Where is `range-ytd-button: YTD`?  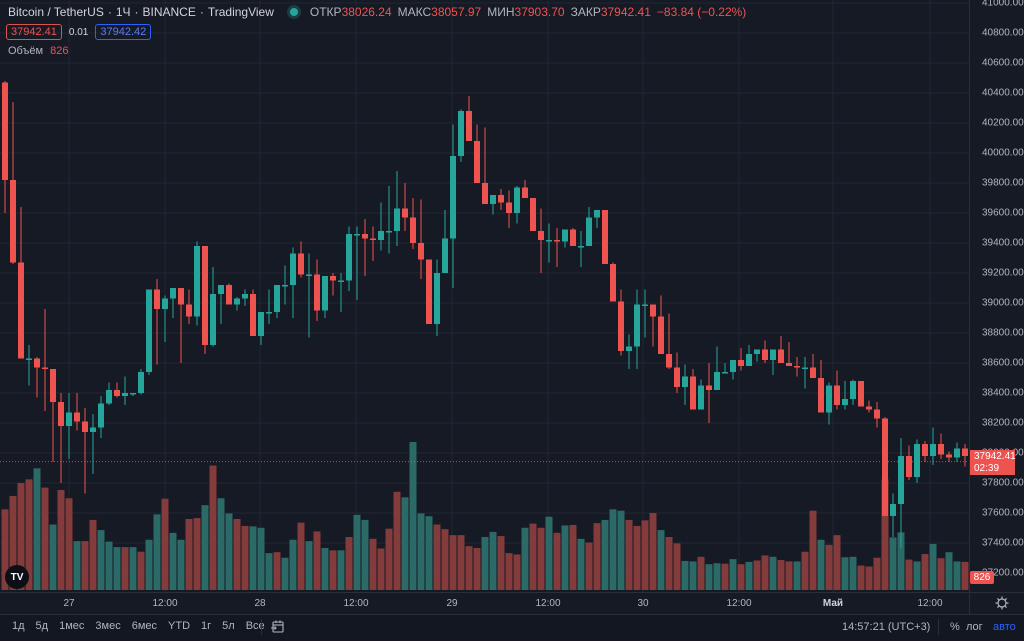 range-ytd-button: YTD is located at coordinates (179, 626).